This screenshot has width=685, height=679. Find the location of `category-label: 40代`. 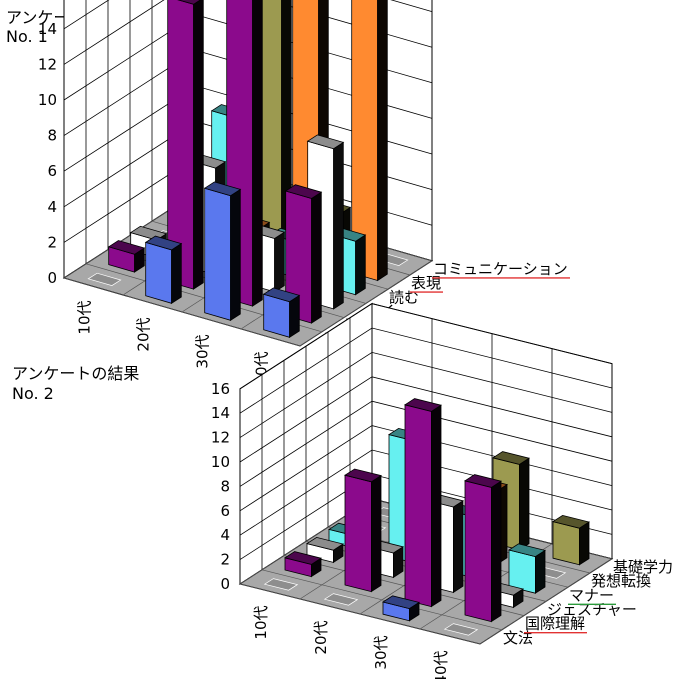

category-label: 40代 is located at coordinates (441, 665).